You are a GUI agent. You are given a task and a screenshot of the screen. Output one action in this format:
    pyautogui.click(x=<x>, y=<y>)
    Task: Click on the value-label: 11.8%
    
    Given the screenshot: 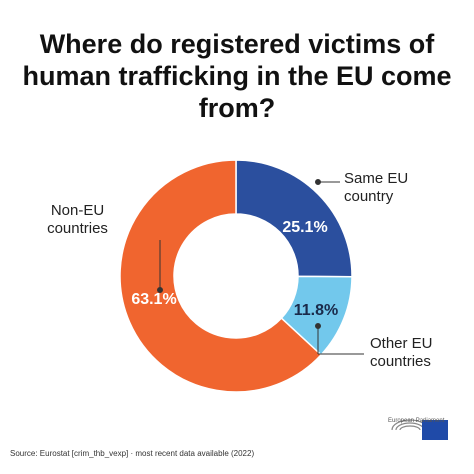 What is the action you would take?
    pyautogui.click(x=316, y=310)
    